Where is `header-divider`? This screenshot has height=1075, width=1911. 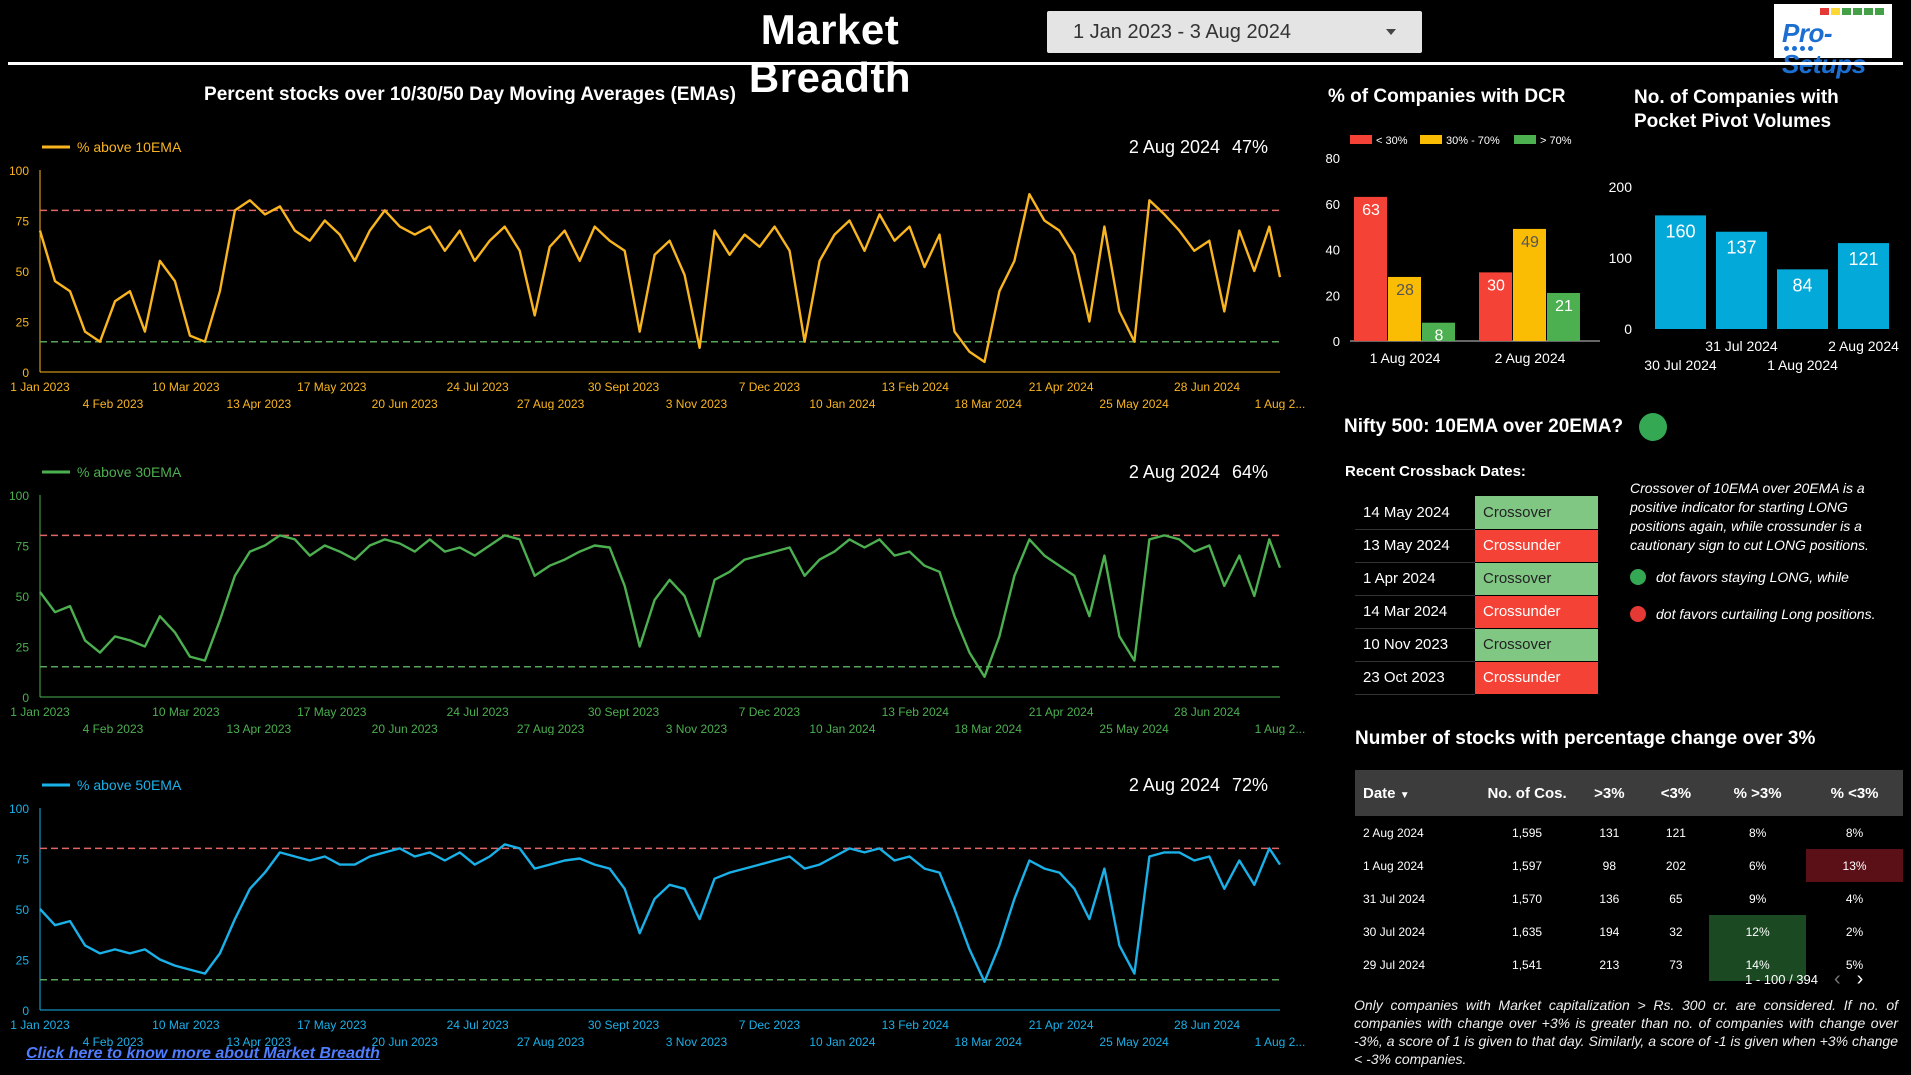
header-divider is located at coordinates (955, 63).